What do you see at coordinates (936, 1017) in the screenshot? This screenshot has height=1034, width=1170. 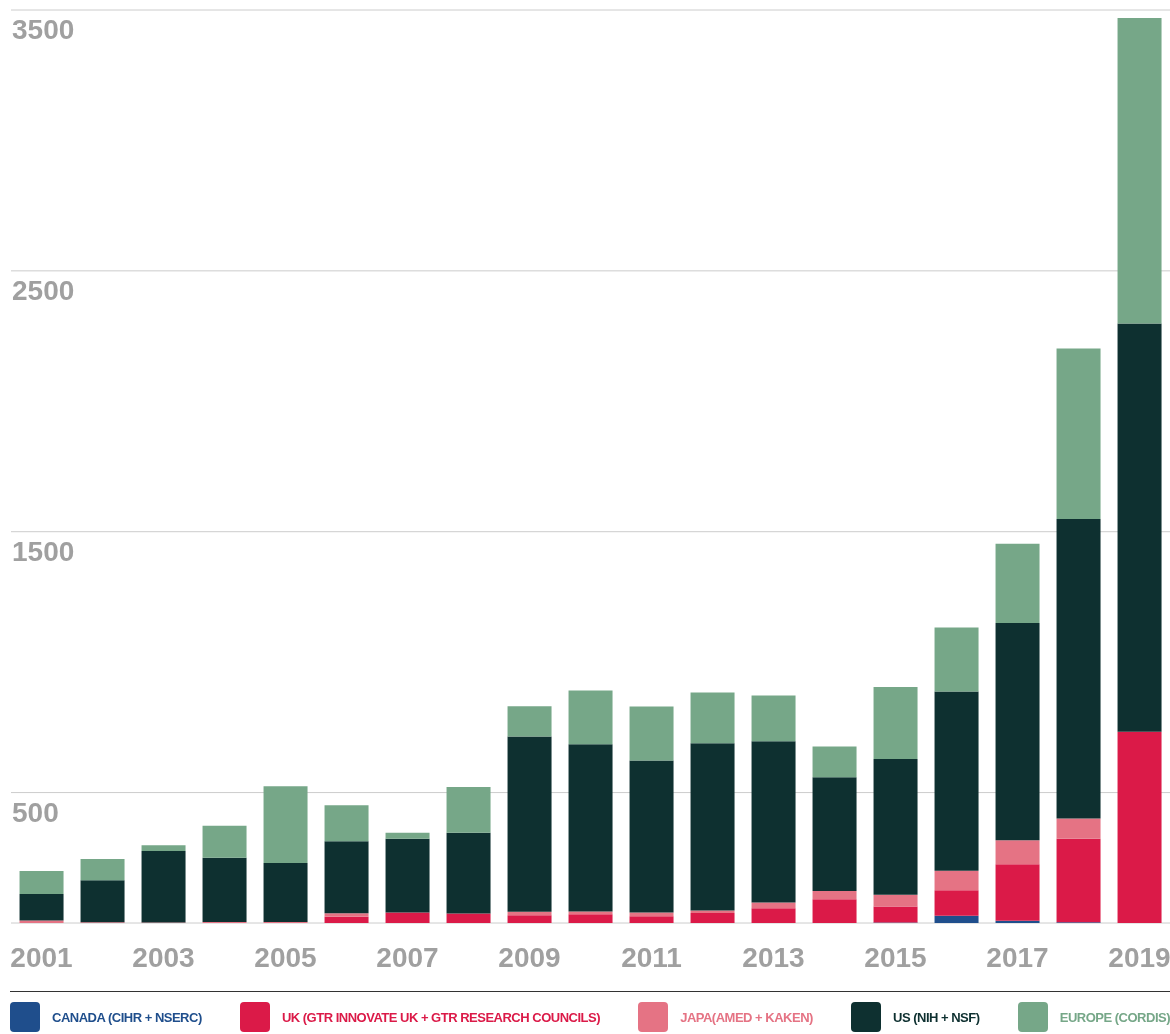 I see `legend-label: US (NIH + NSF)` at bounding box center [936, 1017].